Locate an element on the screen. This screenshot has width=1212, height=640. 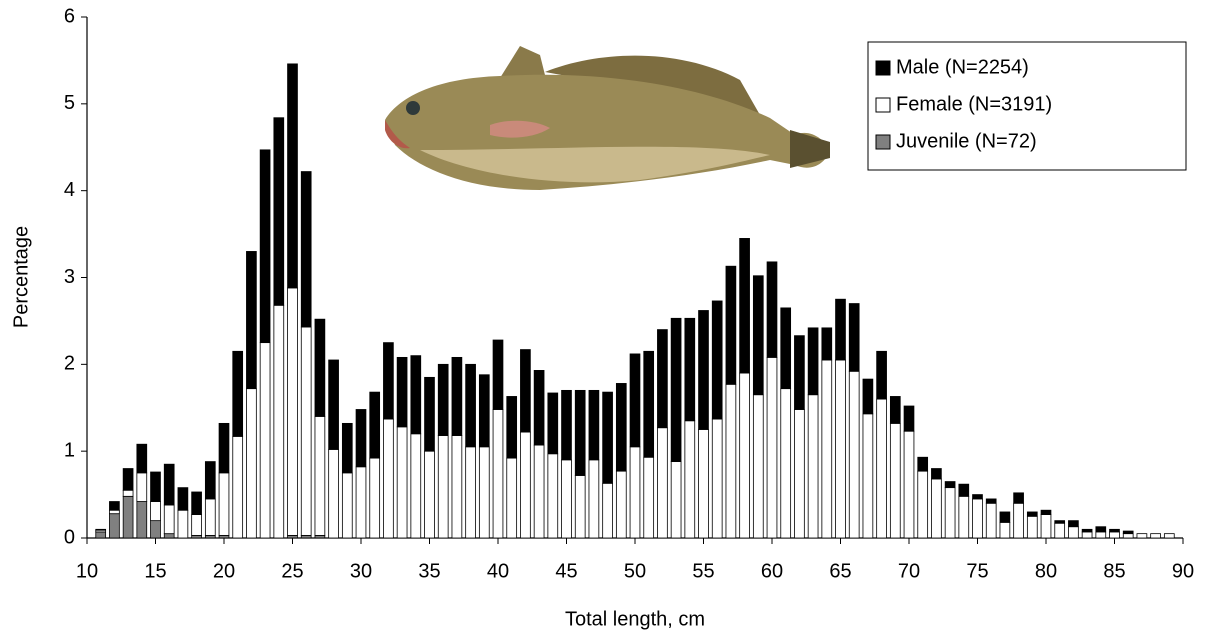
legend-swatch is located at coordinates (883, 68).